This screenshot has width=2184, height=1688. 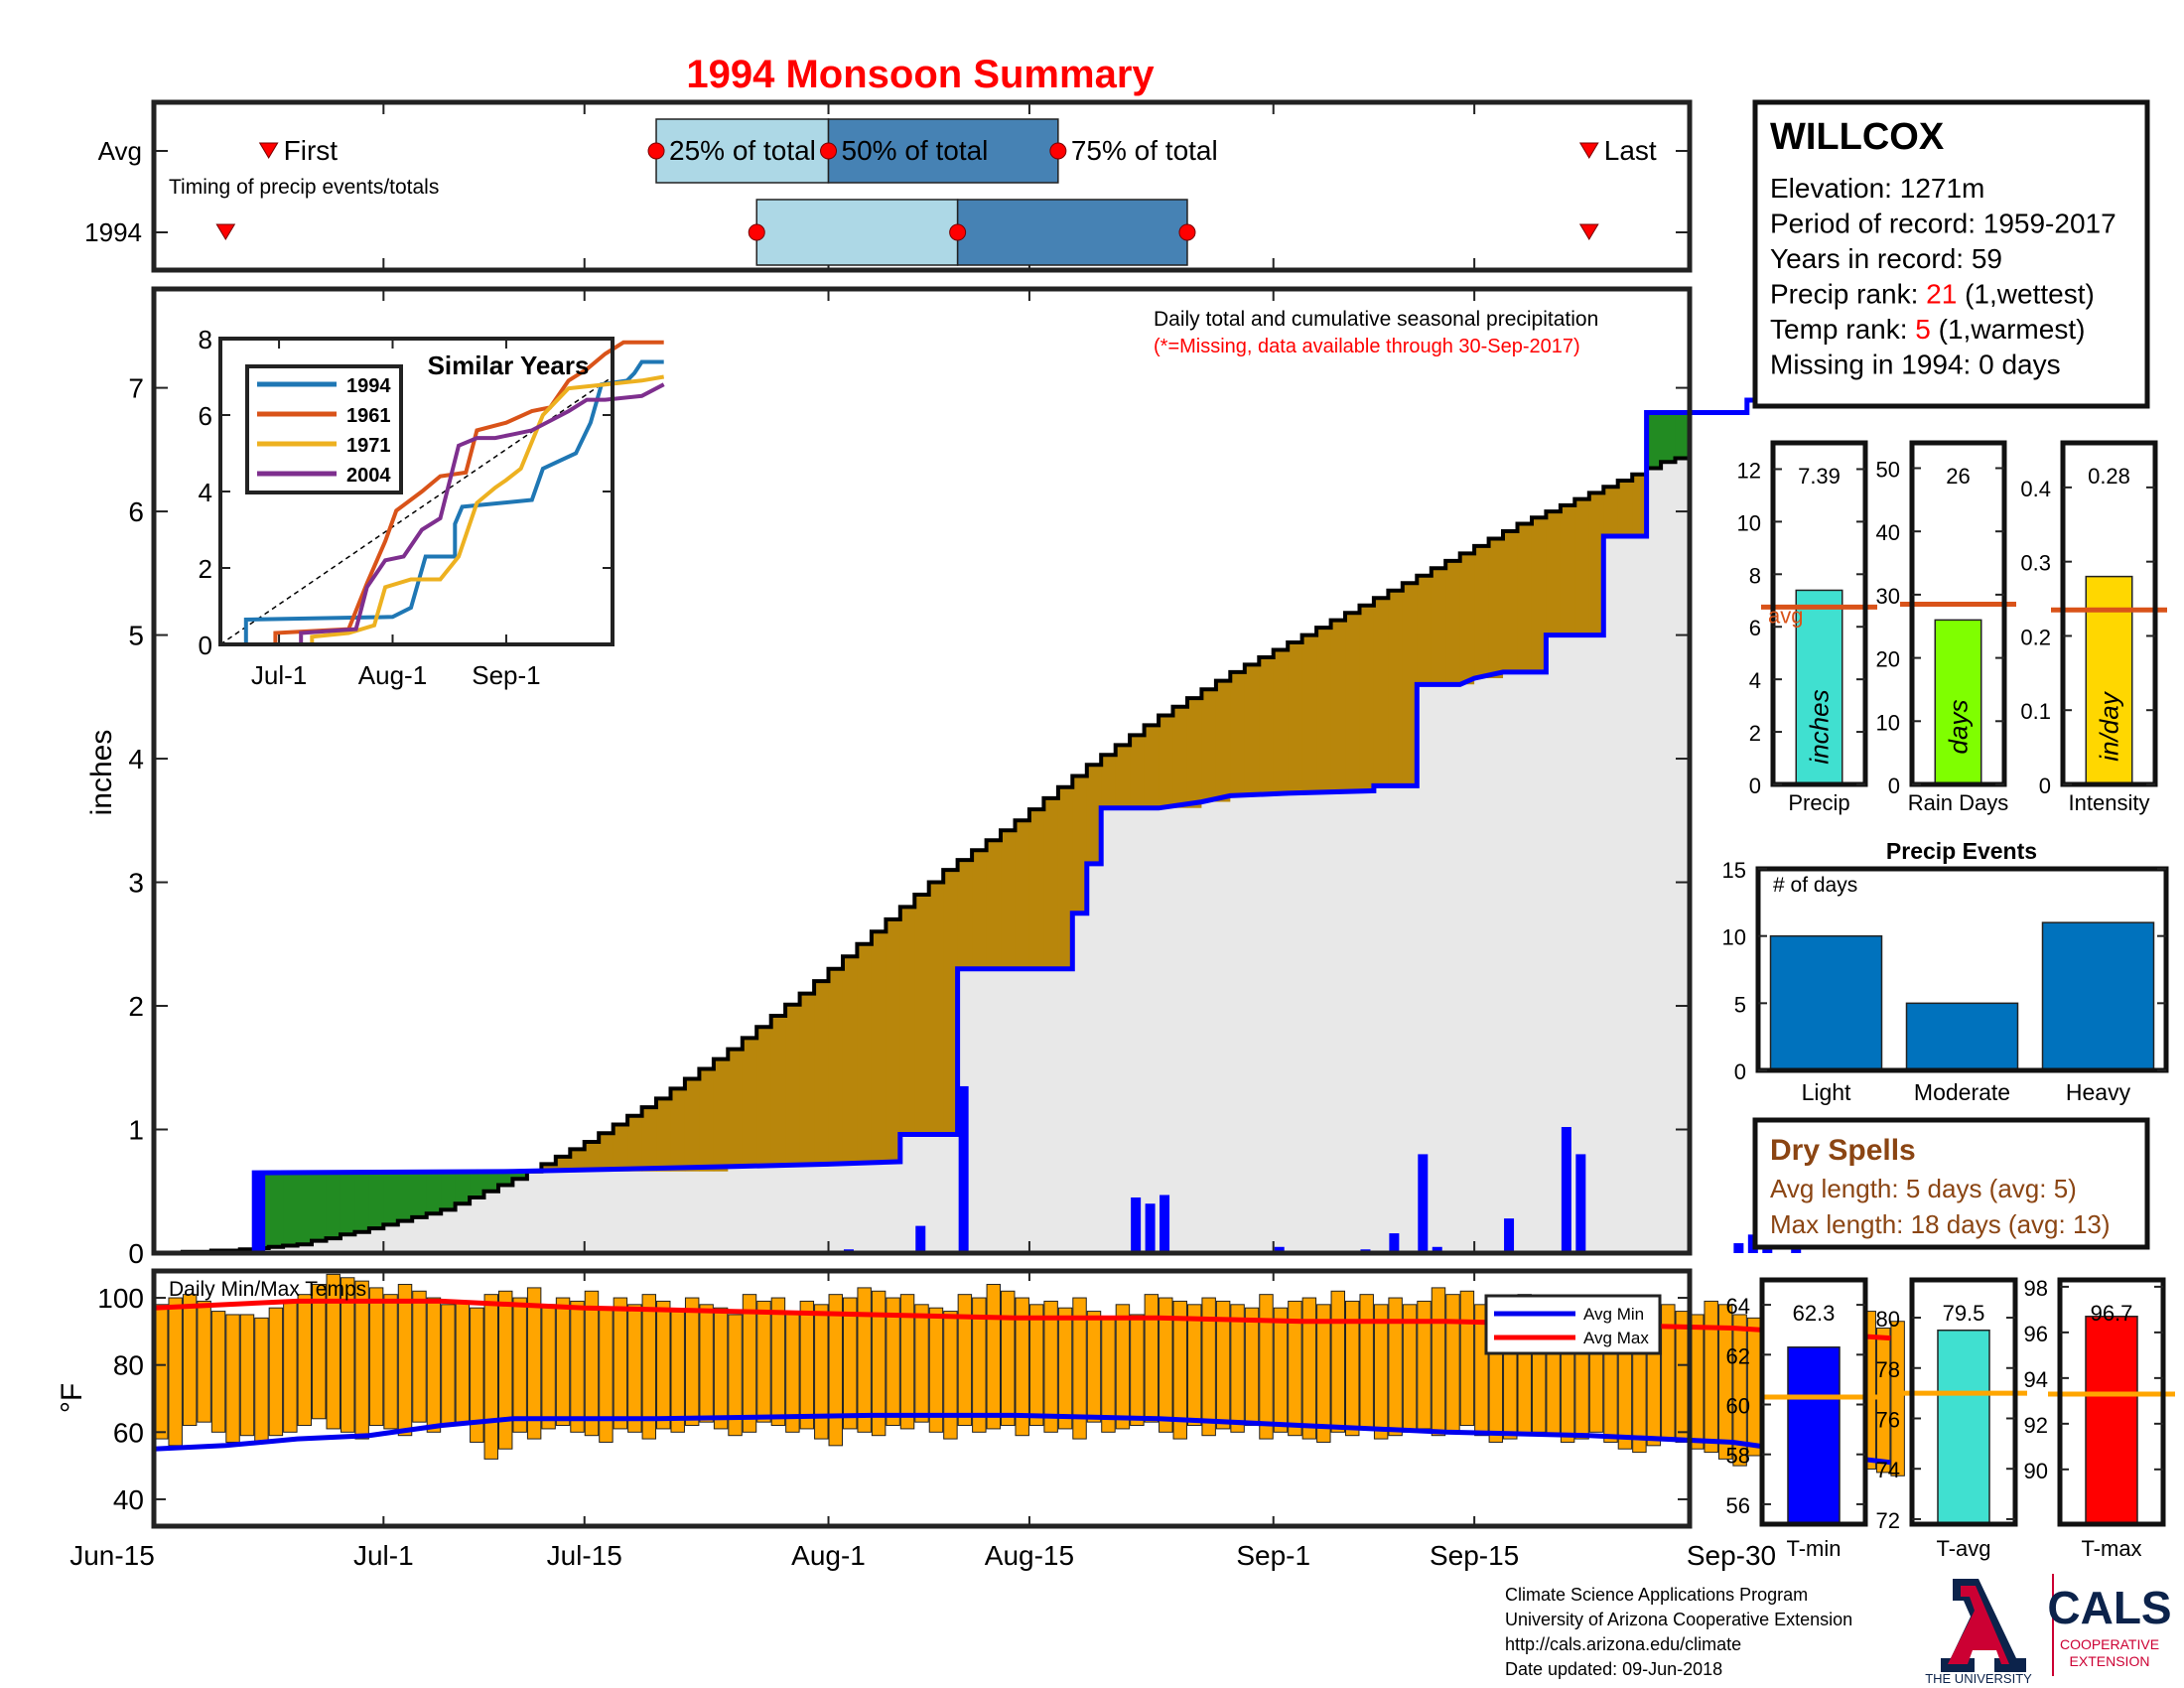 What do you see at coordinates (1826, 1002) in the screenshot?
I see `event-bar-light` at bounding box center [1826, 1002].